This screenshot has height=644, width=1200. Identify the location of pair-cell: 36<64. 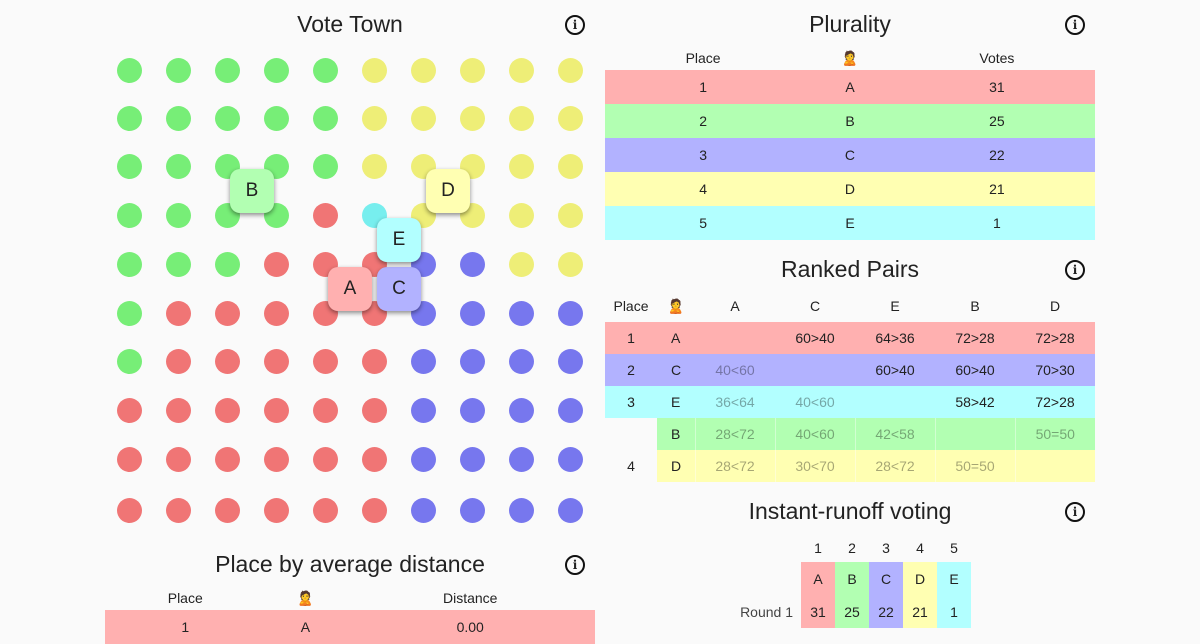
(735, 402).